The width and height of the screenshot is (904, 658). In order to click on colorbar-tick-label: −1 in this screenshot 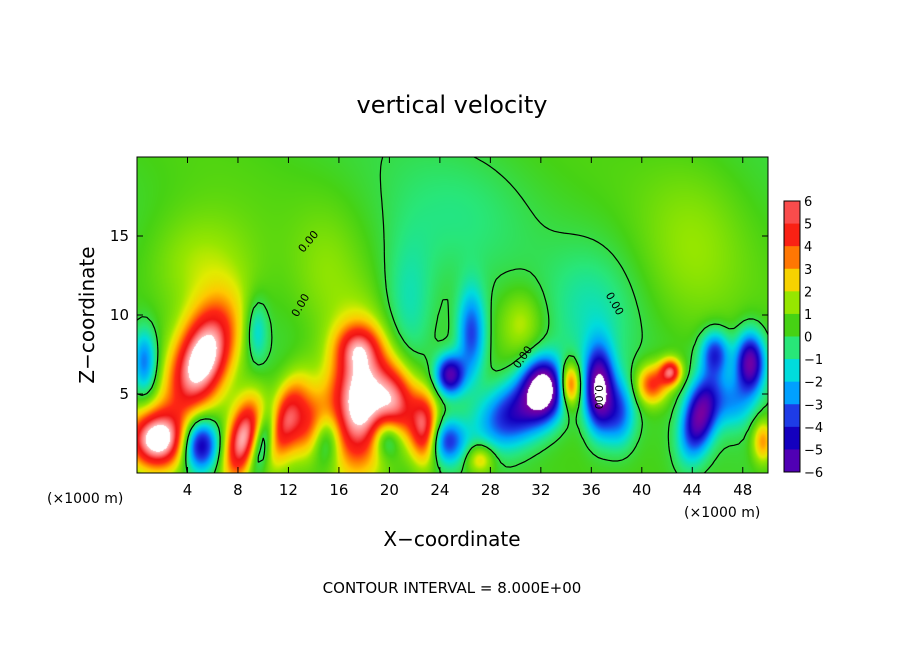, I will do `click(813, 360)`.